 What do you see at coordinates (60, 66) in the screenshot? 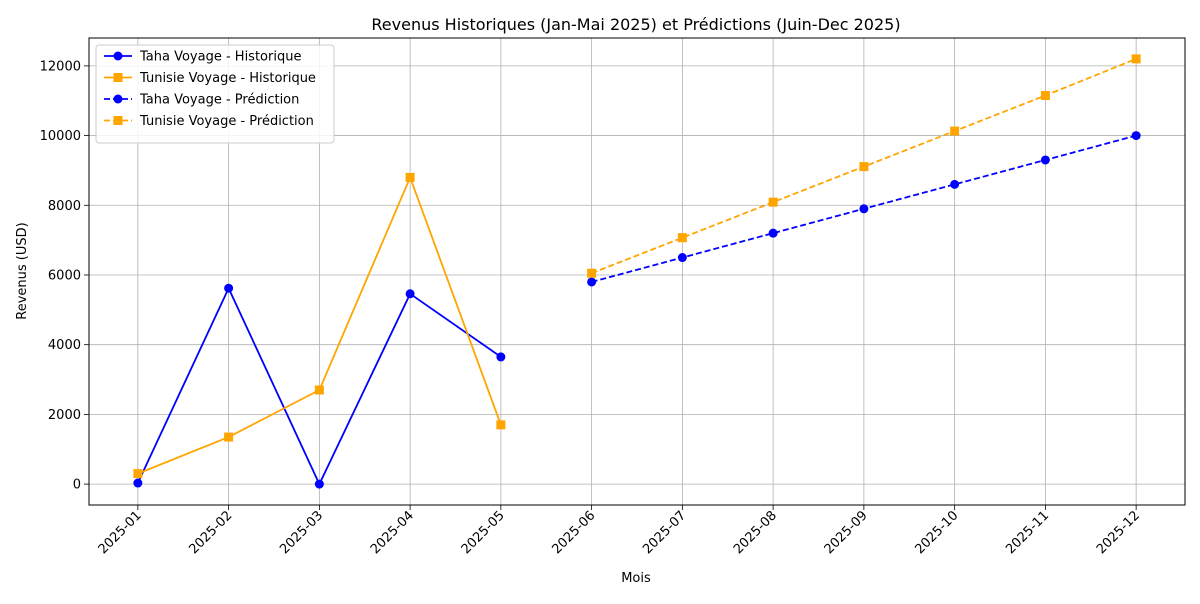
I see `y-tick-label: 12000` at bounding box center [60, 66].